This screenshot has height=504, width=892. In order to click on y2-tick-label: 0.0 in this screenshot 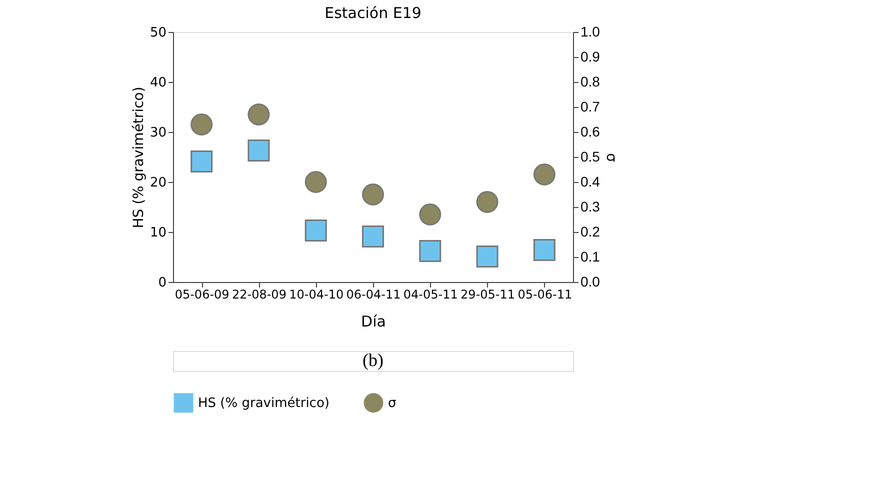, I will do `click(590, 282)`.